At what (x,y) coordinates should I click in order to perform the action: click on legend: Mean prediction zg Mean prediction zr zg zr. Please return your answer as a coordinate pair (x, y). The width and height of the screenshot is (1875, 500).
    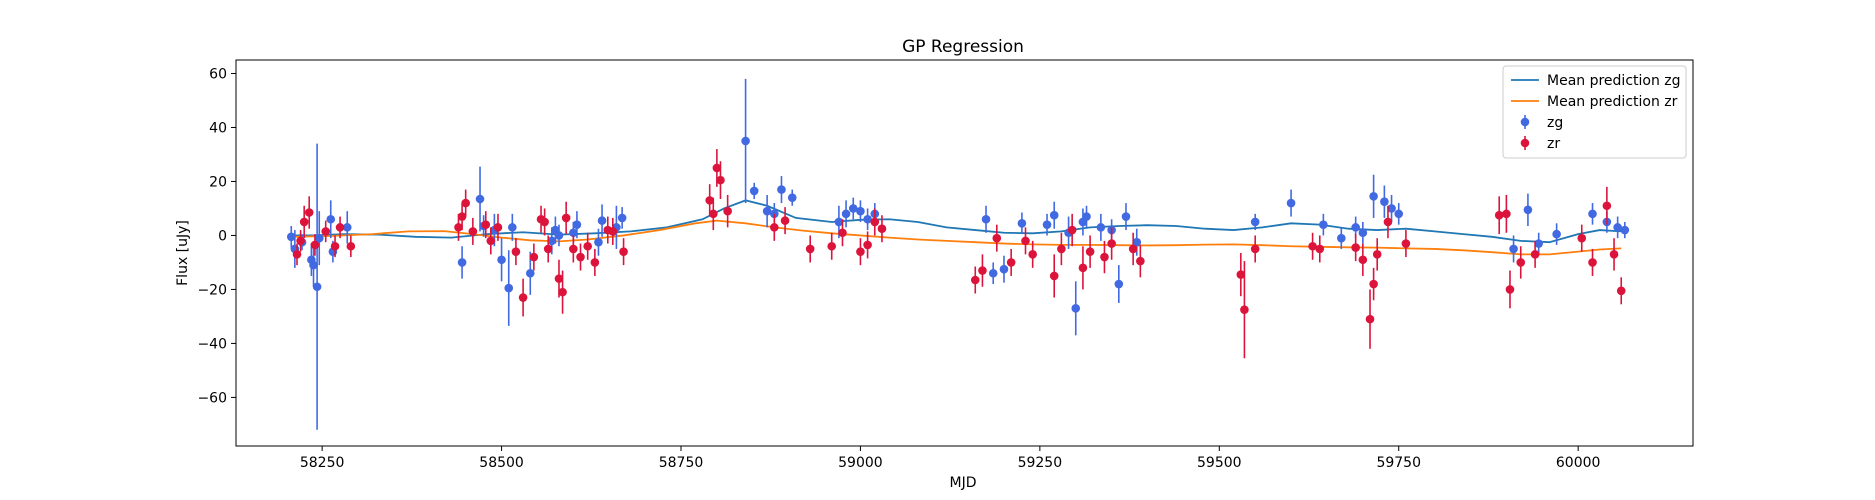
    Looking at the image, I should click on (1594, 112).